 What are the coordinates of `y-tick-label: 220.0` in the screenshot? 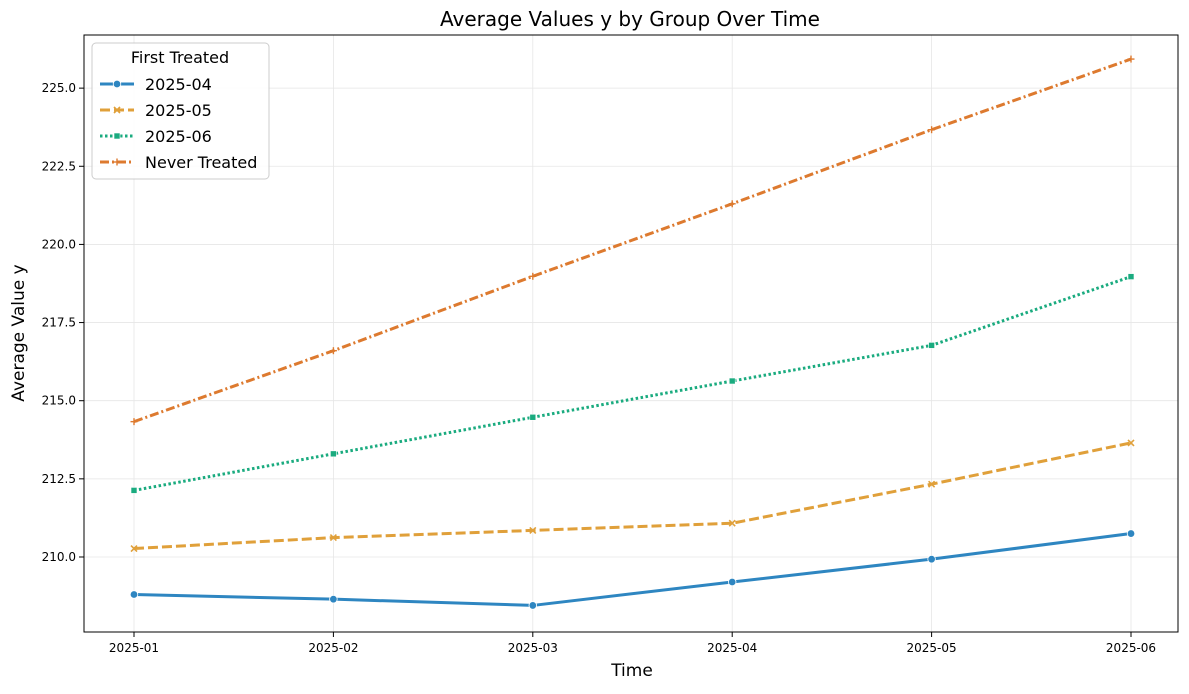 It's located at (59, 244).